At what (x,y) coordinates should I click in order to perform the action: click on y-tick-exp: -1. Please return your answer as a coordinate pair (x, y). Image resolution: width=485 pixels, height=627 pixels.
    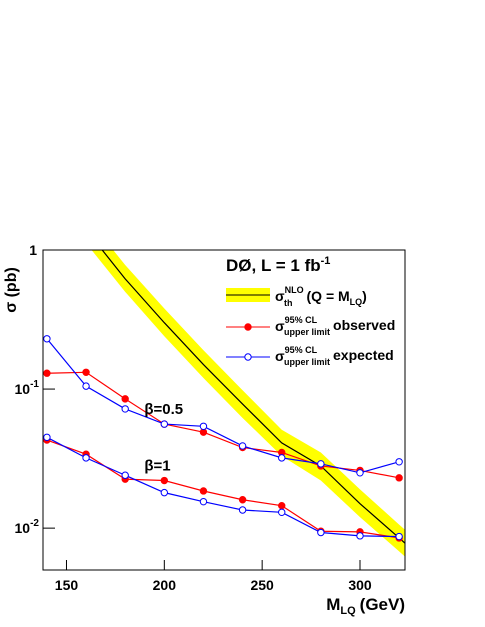
    Looking at the image, I should click on (34, 384).